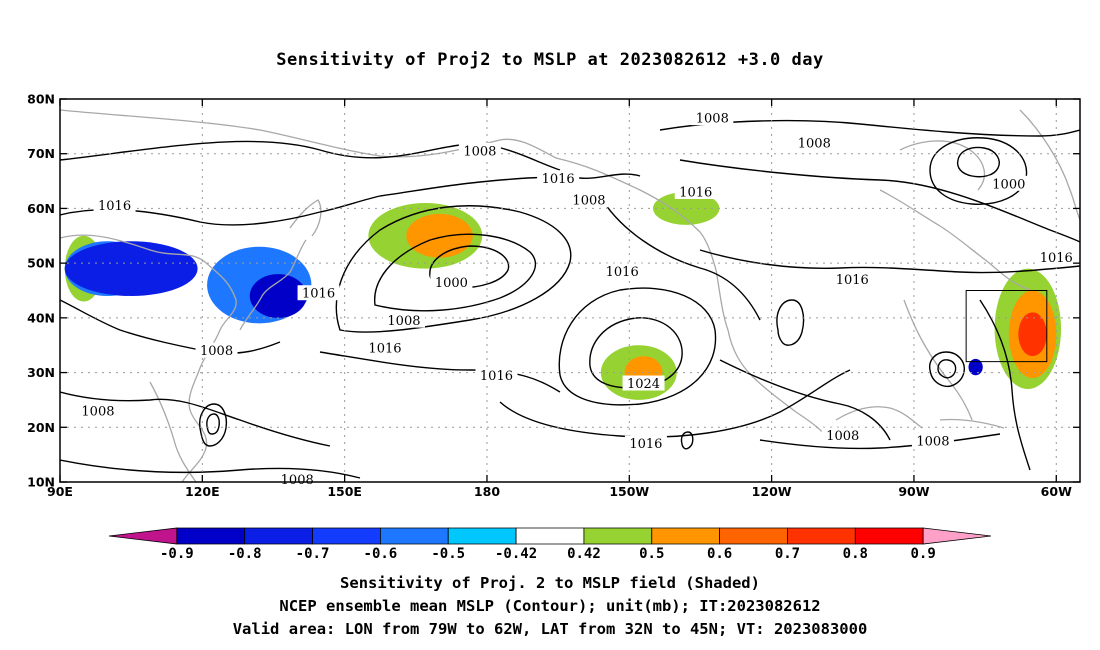 Image resolution: width=1100 pixels, height=650 pixels. What do you see at coordinates (41, 427) in the screenshot?
I see `lat-tick-label: 20N` at bounding box center [41, 427].